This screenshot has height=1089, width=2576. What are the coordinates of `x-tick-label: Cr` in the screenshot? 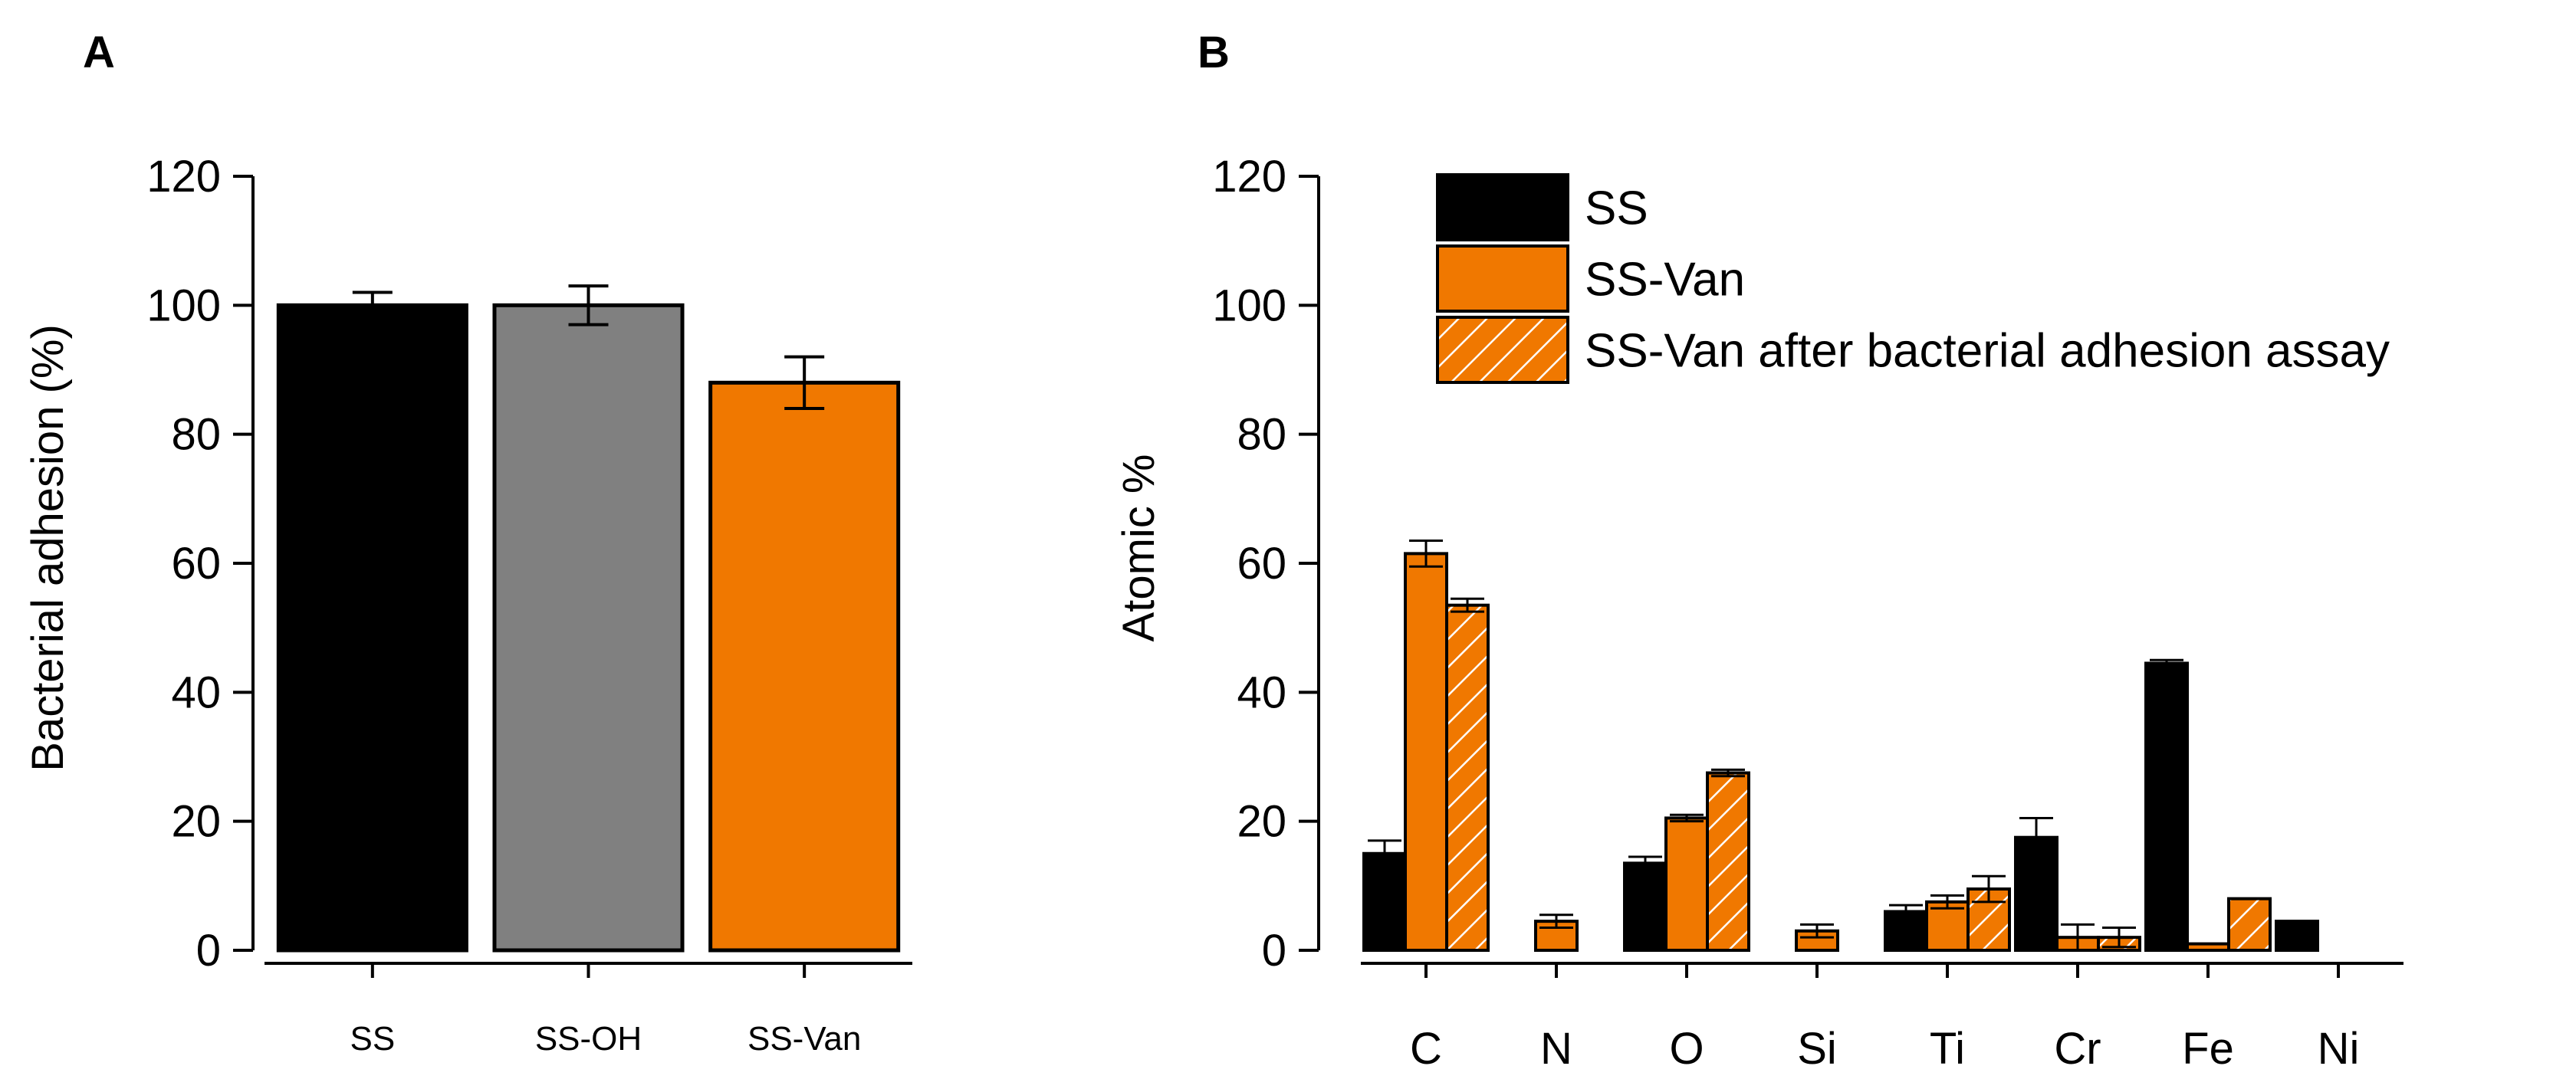 It's located at (2077, 1049).